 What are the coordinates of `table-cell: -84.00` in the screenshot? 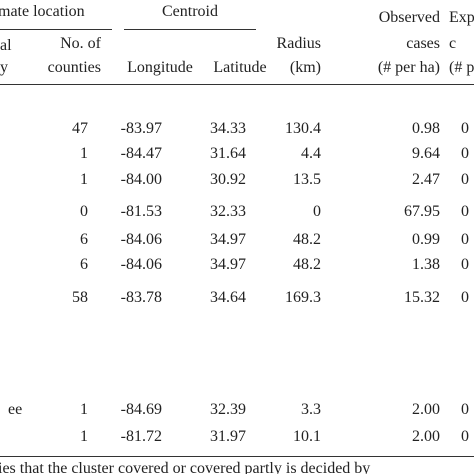 It's located at (141, 179).